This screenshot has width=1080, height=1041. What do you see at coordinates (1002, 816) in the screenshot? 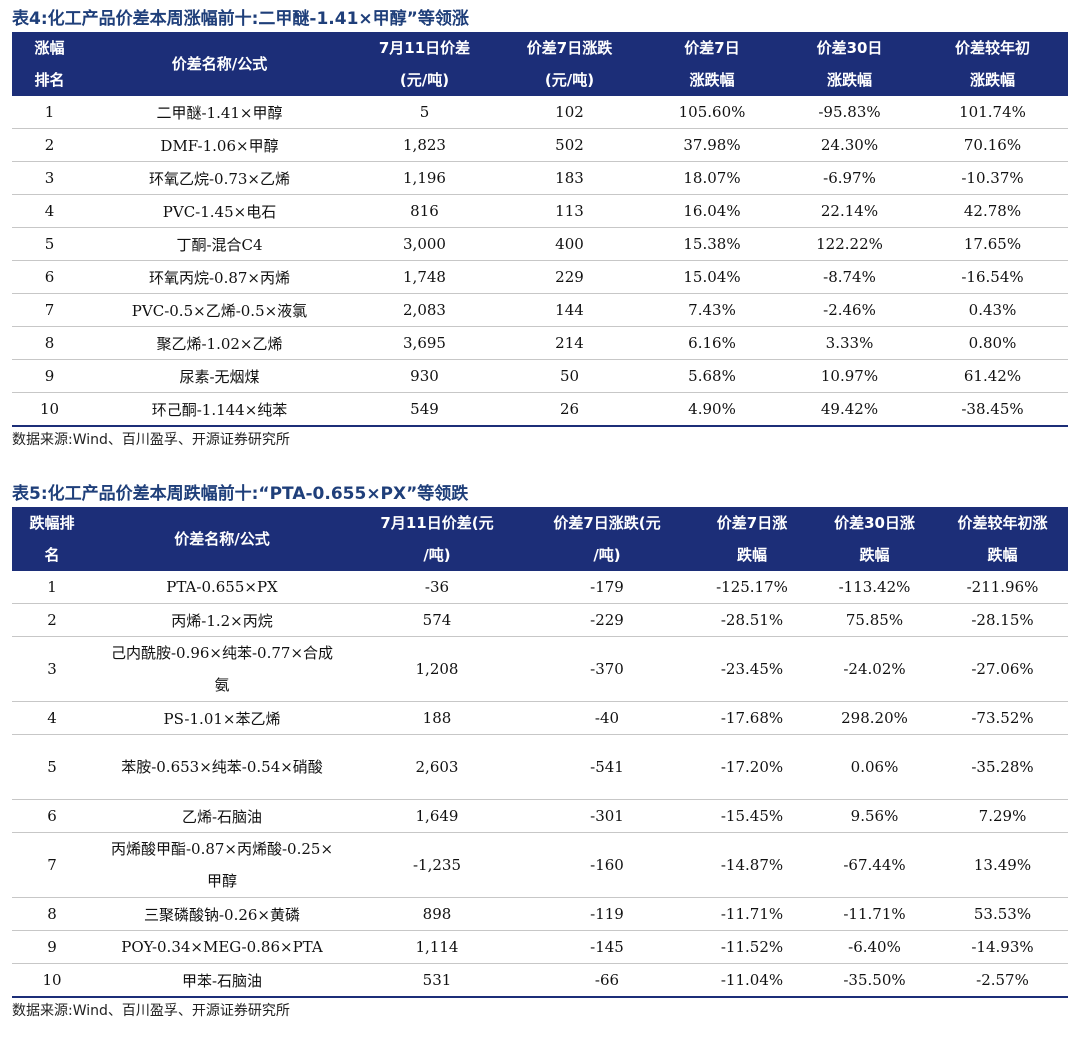
I see `cell-ytd: 7.29%` at bounding box center [1002, 816].